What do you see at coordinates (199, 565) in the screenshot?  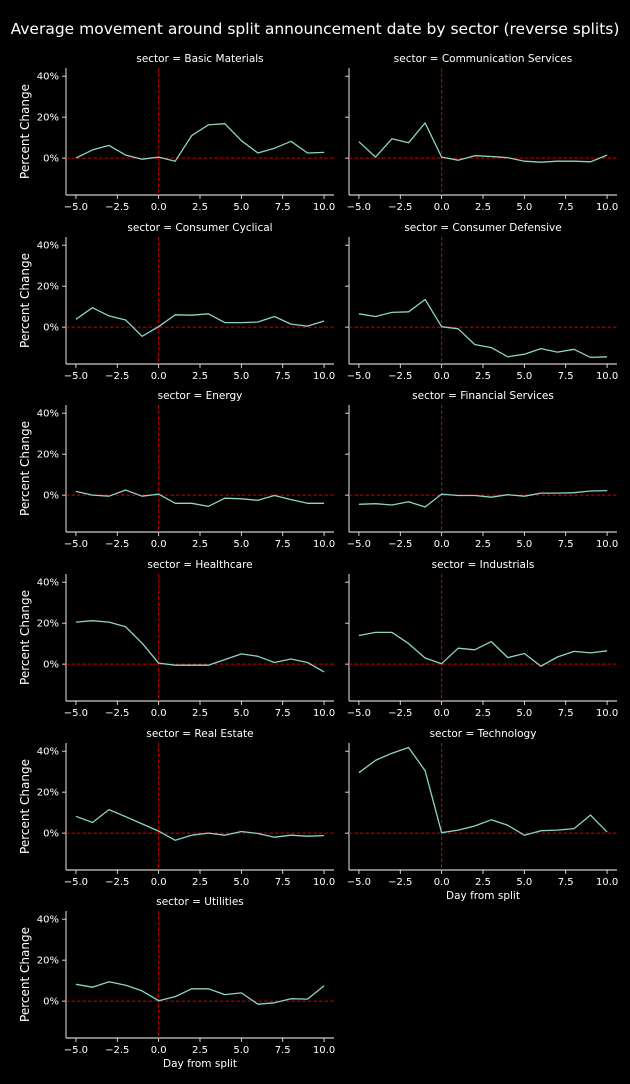 I see `panel-title: sector = Healthcare` at bounding box center [199, 565].